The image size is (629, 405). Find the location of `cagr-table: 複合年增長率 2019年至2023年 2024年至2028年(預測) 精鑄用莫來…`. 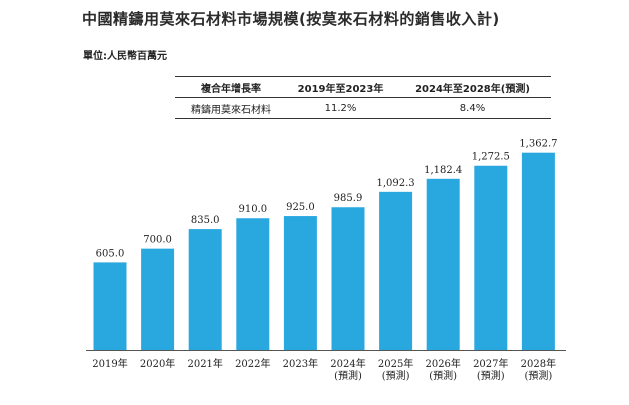

cagr-table: 複合年增長率 2019年至2023年 2024年至2028年(預測) 精鑄用莫來… is located at coordinates (363, 97).